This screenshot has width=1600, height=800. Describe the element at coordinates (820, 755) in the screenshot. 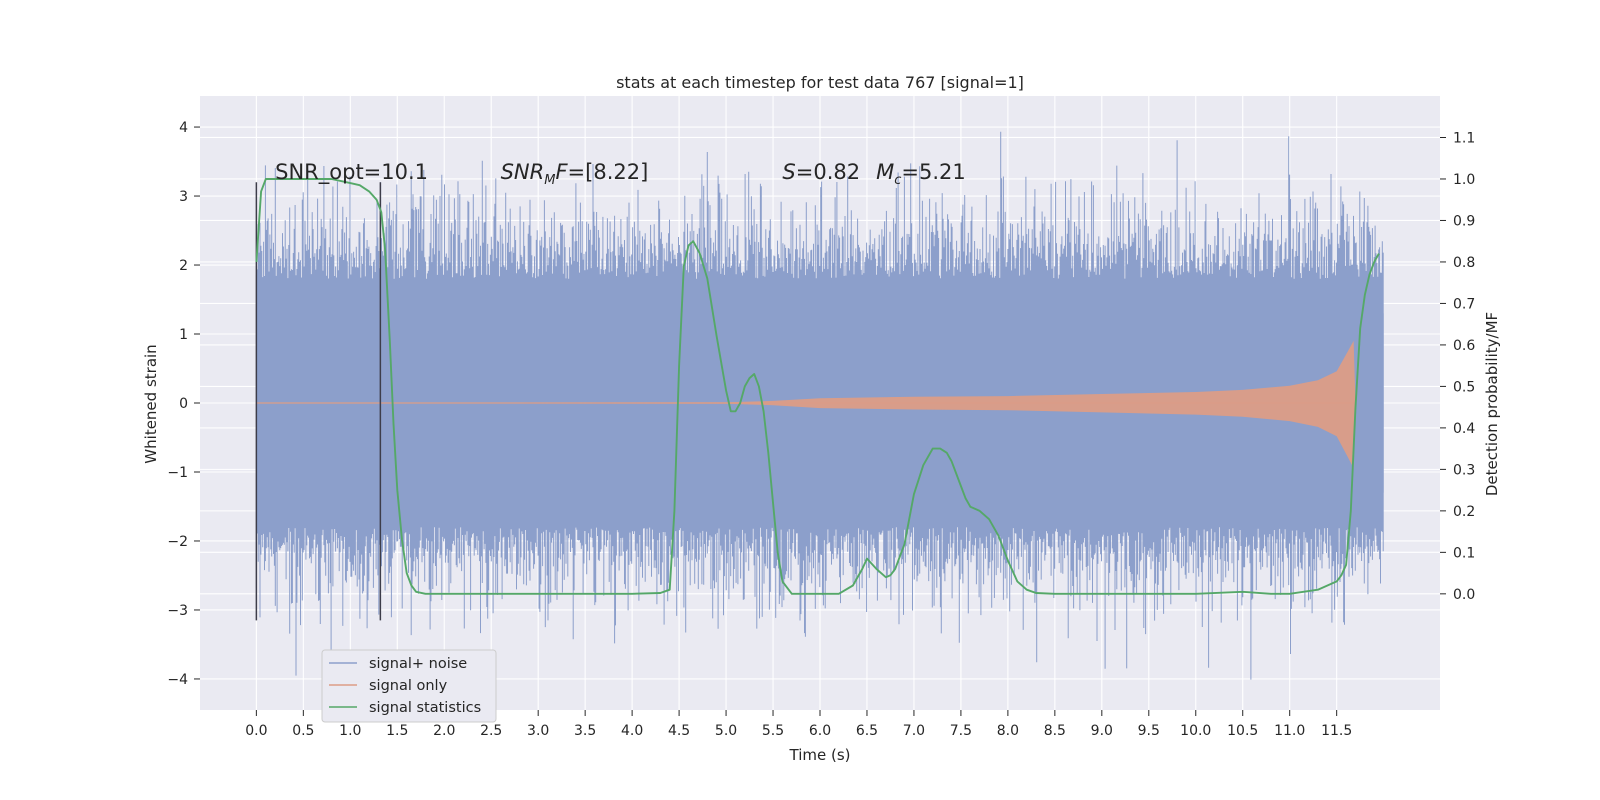

I see `x-axis-label: Time (s)` at that location.